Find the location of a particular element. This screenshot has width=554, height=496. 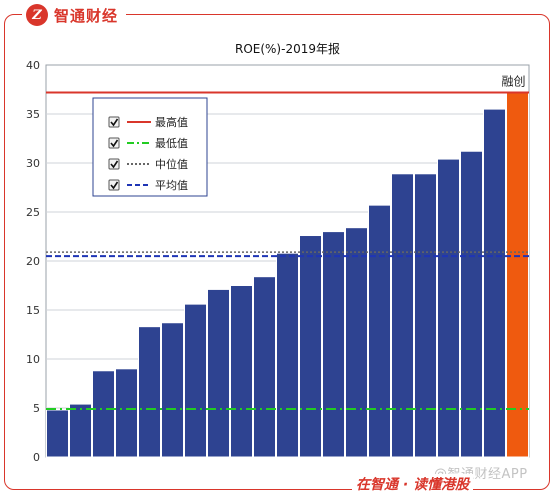

brand-header: Z 智通财经 is located at coordinates (74, 15).